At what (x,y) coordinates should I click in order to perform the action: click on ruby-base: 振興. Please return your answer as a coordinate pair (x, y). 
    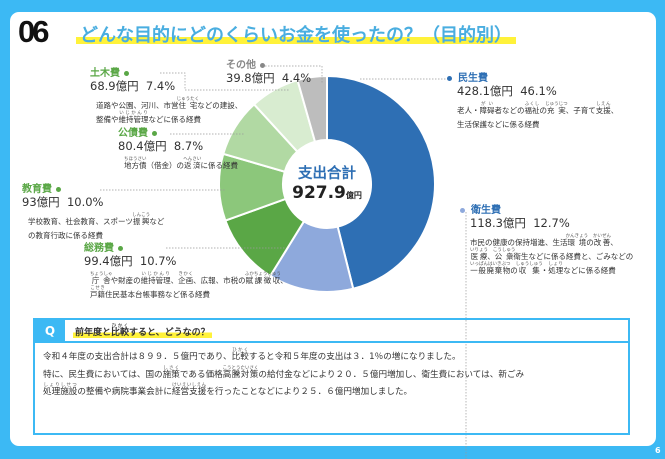
    Looking at the image, I should click on (141, 221).